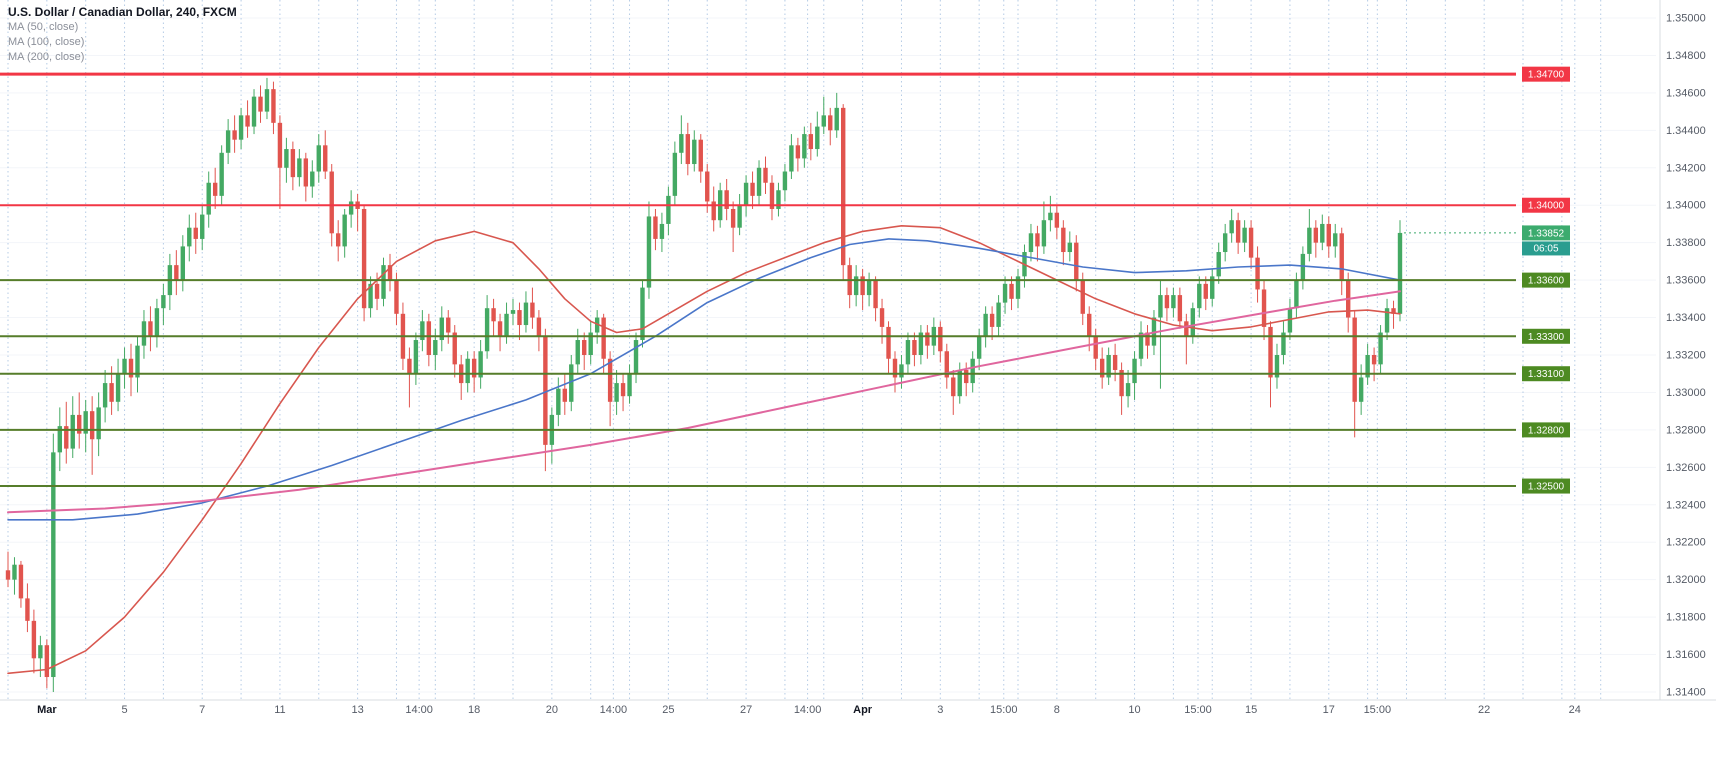 The height and width of the screenshot is (783, 1716). What do you see at coordinates (1686, 618) in the screenshot?
I see `price-axis-label: 1.31800` at bounding box center [1686, 618].